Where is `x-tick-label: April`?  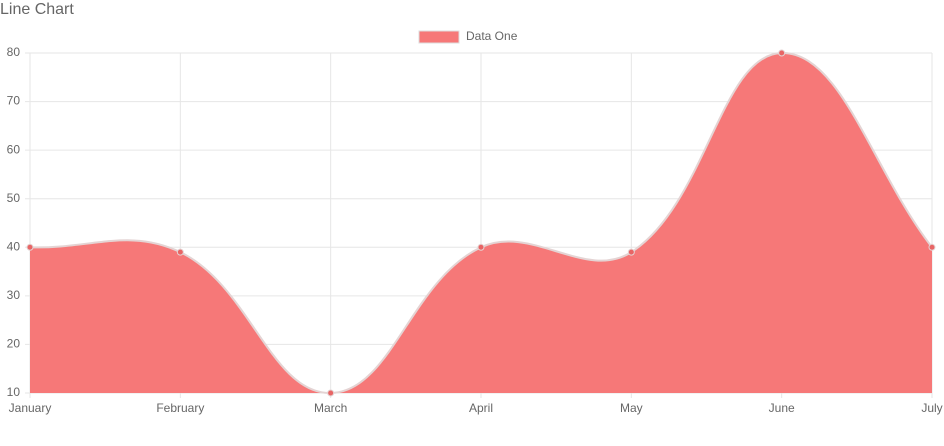
x-tick-label: April is located at coordinates (481, 408).